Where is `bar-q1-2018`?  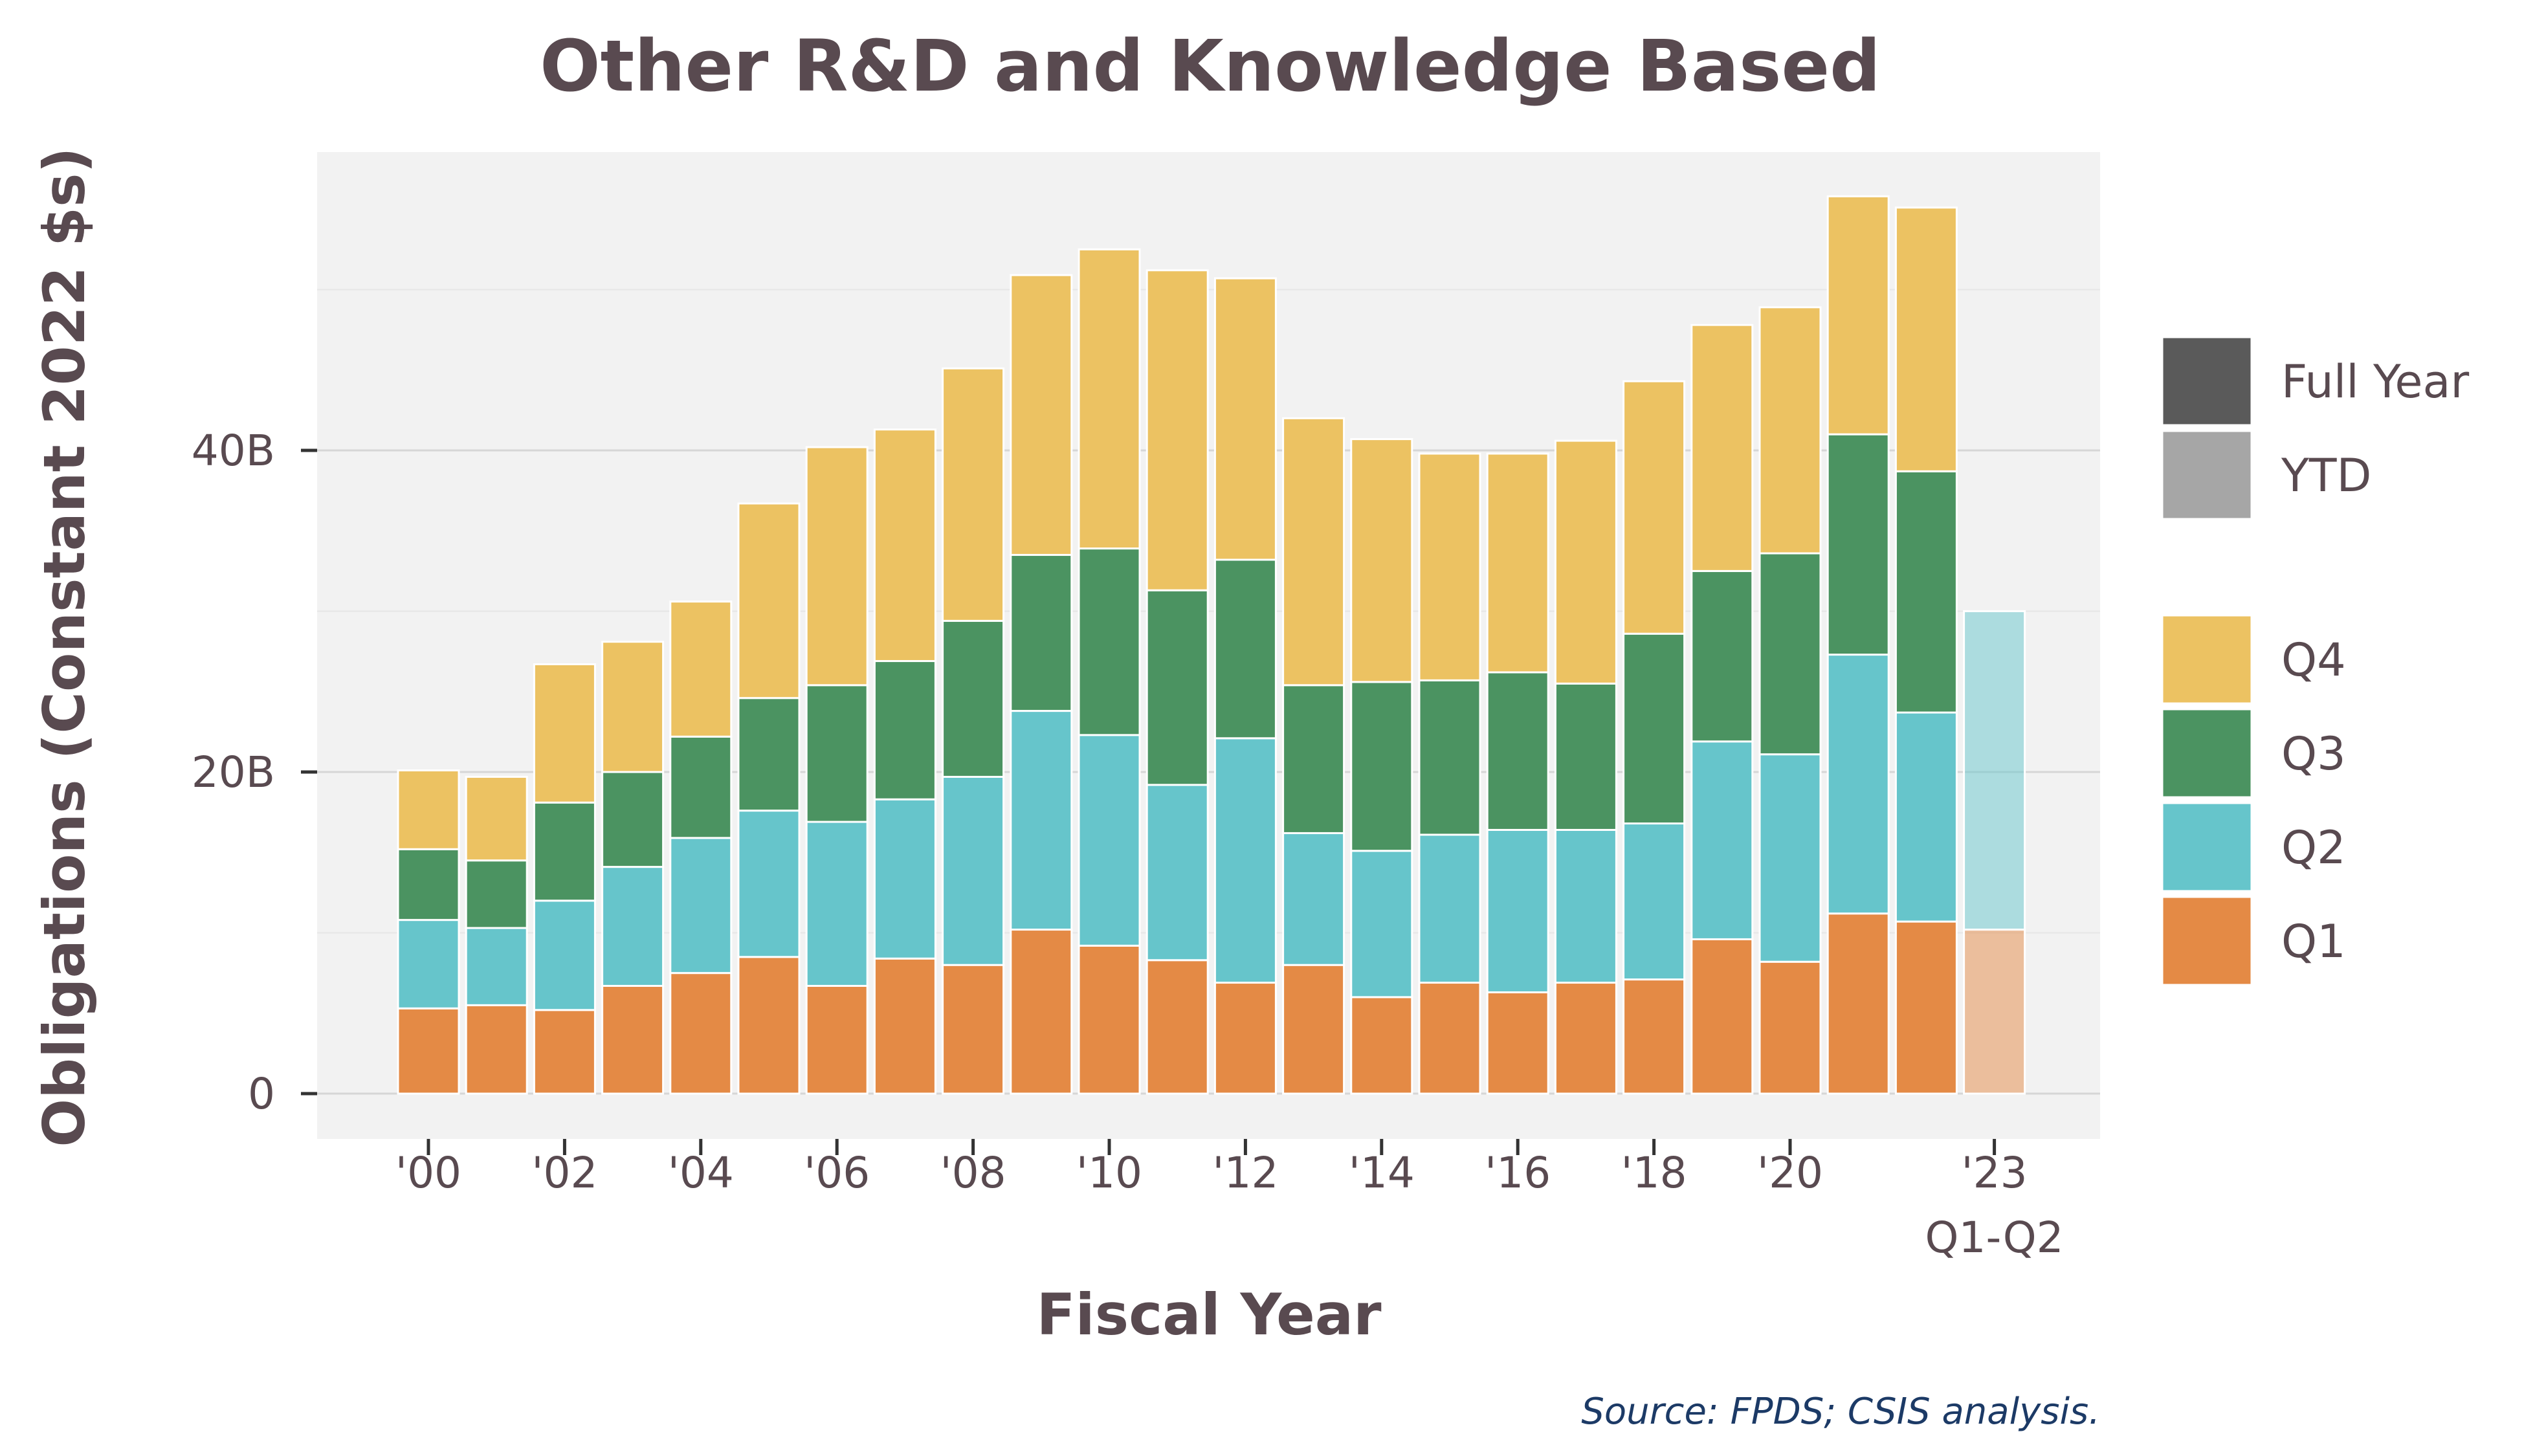
bar-q1-2018 is located at coordinates (1654, 1036).